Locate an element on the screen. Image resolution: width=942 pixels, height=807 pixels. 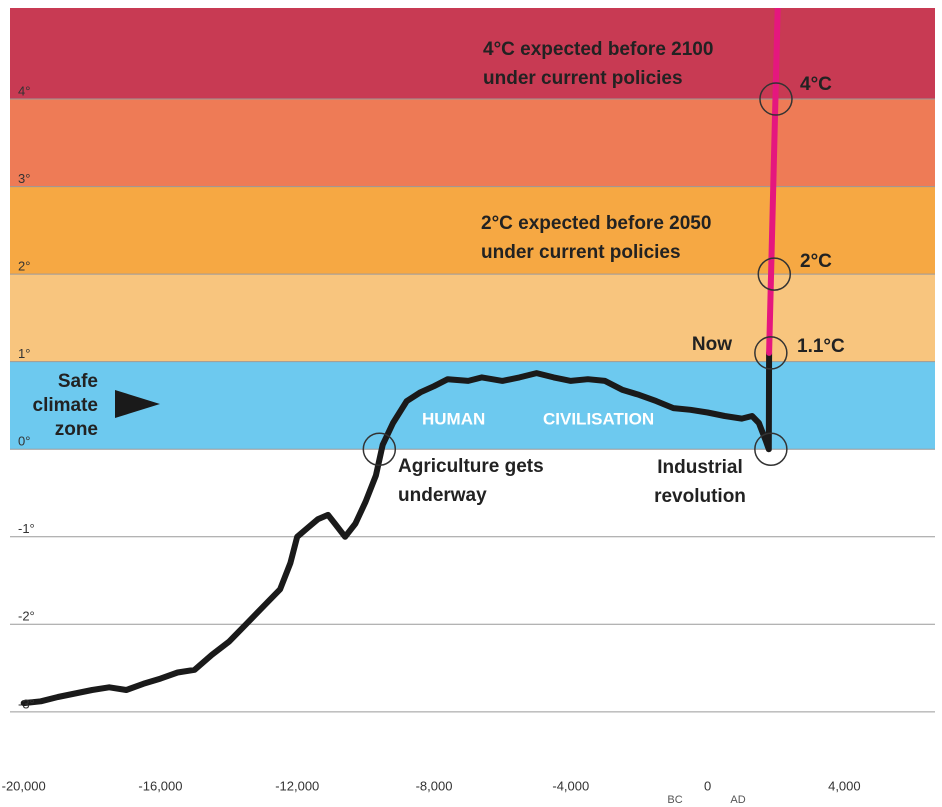
y-tick-label: -3° is located at coordinates (26, 703).